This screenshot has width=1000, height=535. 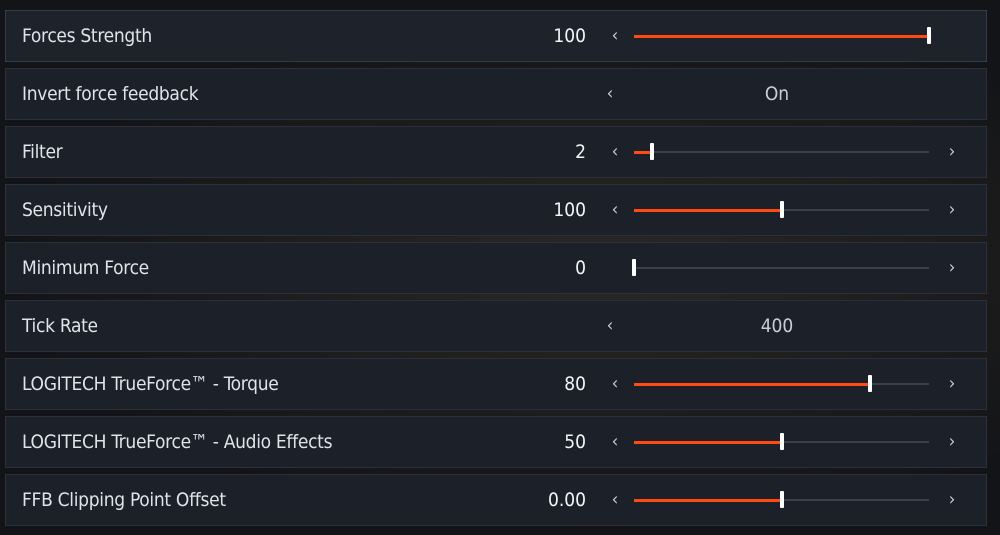 What do you see at coordinates (777, 94) in the screenshot?
I see `setting-choice-value: On` at bounding box center [777, 94].